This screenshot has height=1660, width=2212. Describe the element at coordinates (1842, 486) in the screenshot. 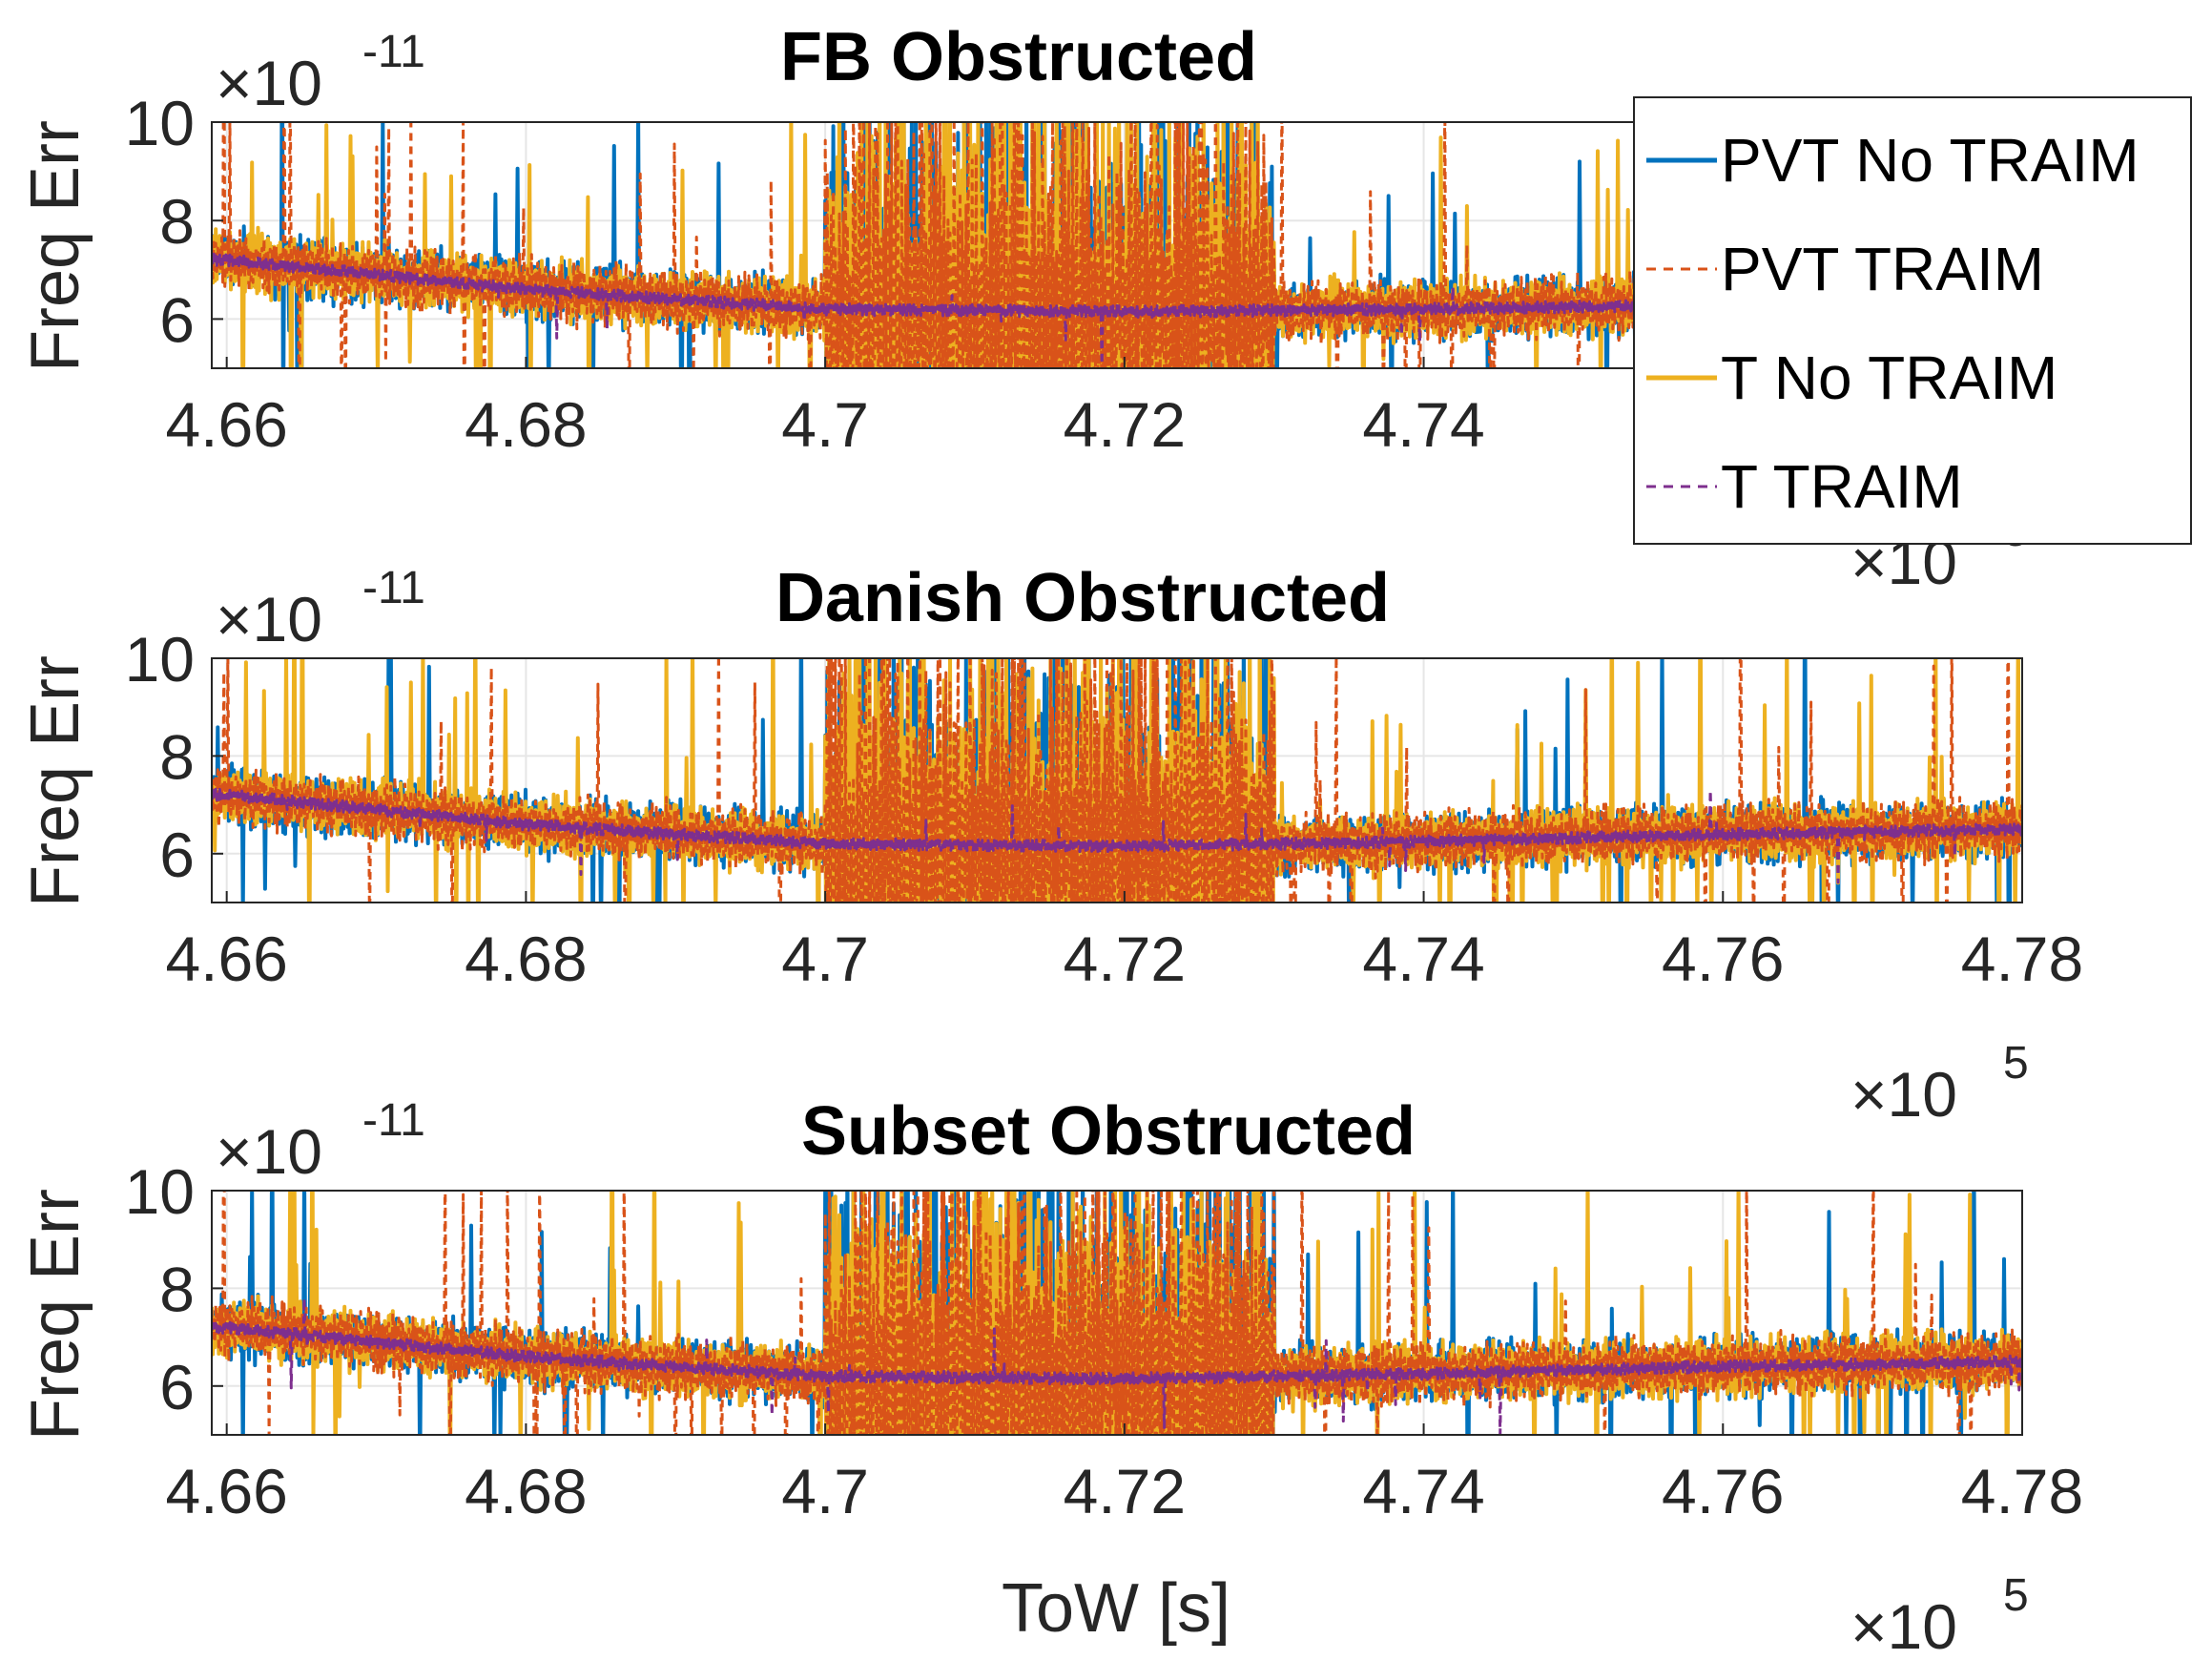

I see `legend-label: T TRAIM` at that location.